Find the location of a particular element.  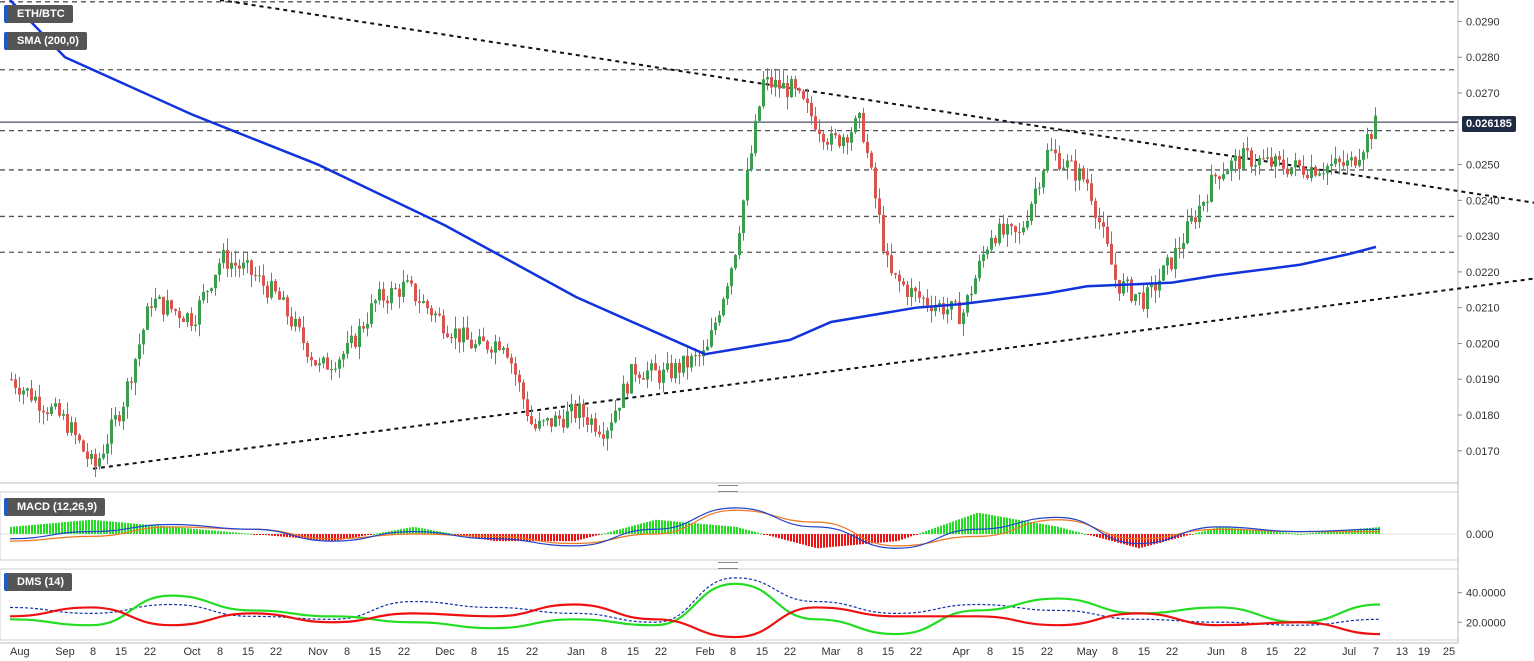

sma-indicator-label: SMA (200,0) is located at coordinates (45, 41).